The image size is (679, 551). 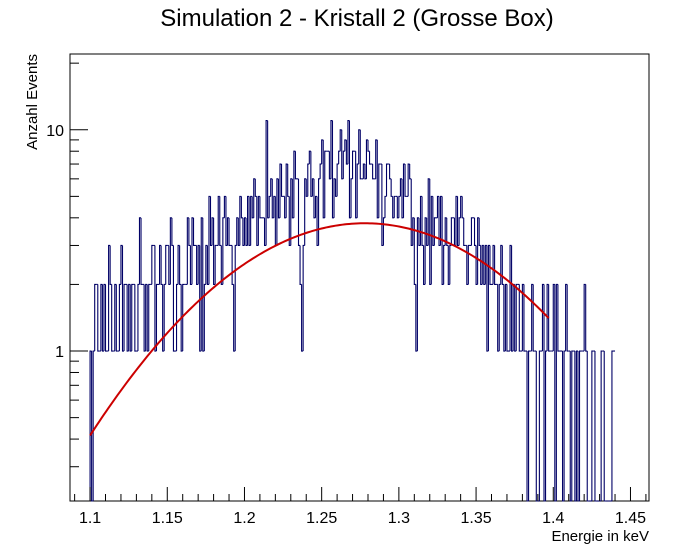 I want to click on x-tick-label: 1.1, so click(x=90, y=518).